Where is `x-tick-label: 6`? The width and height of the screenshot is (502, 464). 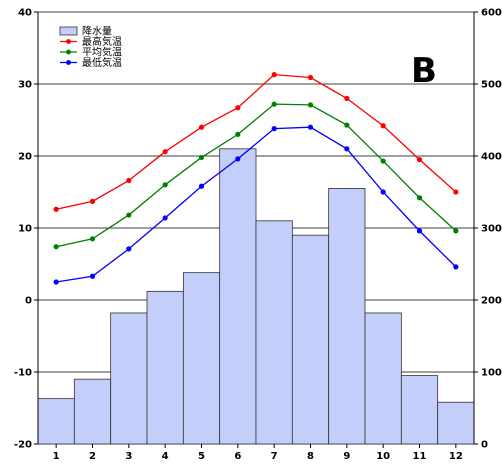 x-tick-label: 6 is located at coordinates (237, 456).